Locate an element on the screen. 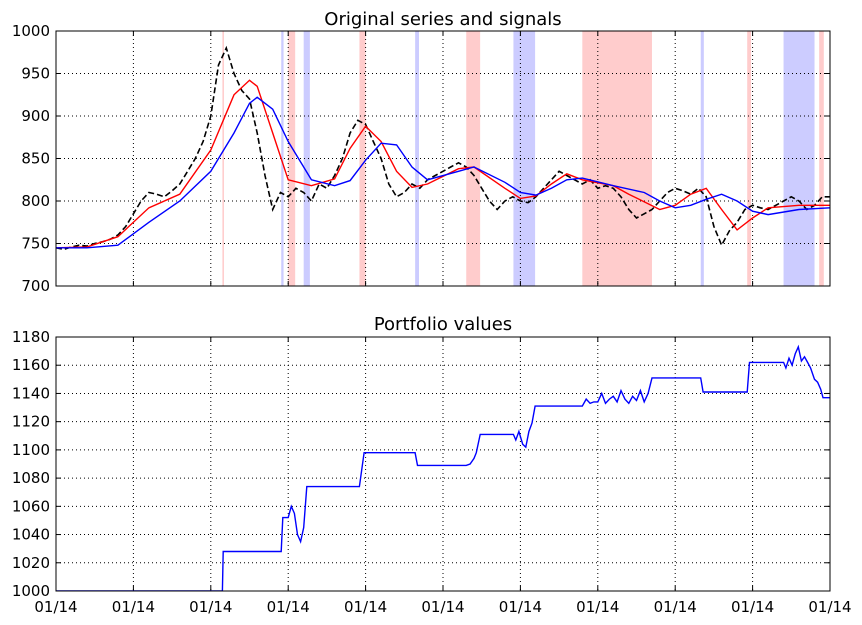  y-tick-label: 1140 is located at coordinates (31, 393).